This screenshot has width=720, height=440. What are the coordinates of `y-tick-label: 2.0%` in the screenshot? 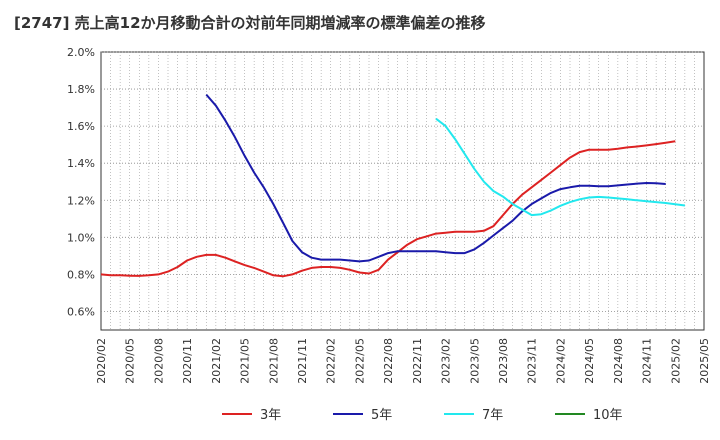 It's located at (81, 52).